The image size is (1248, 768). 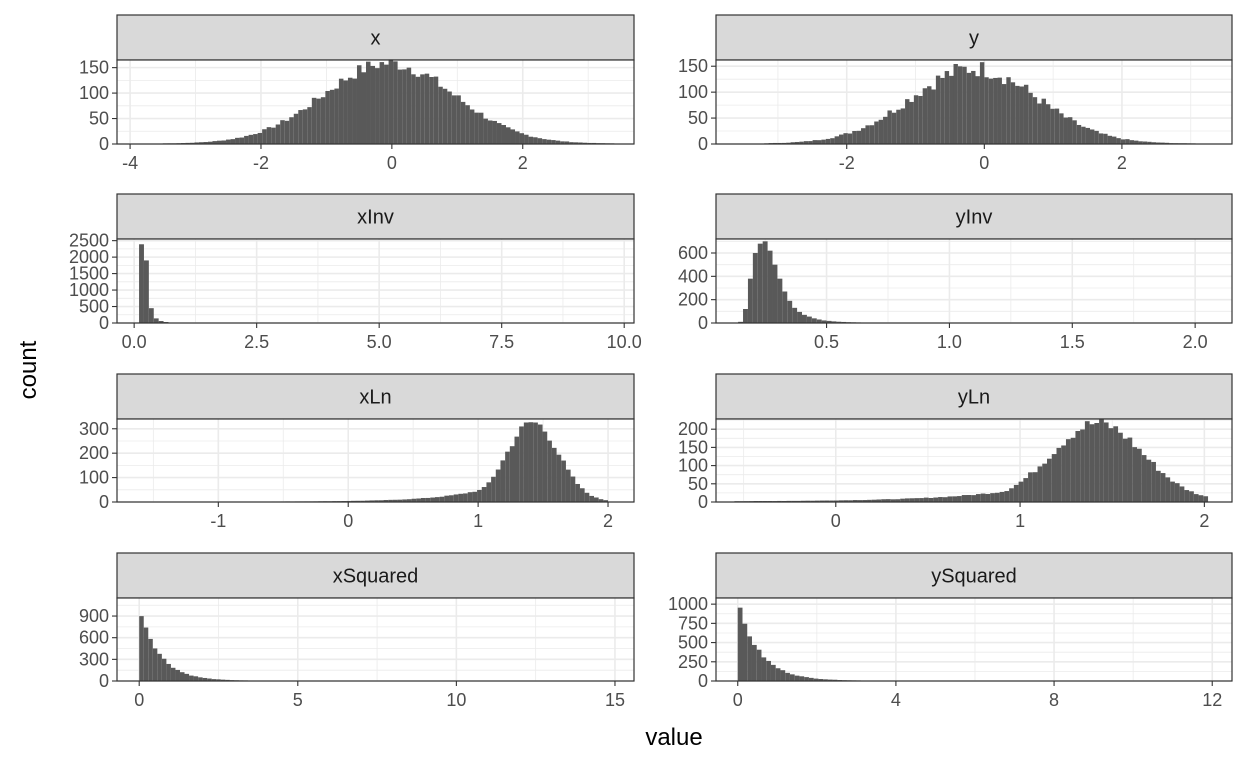 I want to click on x-tick-label: 0, so click(x=348, y=521).